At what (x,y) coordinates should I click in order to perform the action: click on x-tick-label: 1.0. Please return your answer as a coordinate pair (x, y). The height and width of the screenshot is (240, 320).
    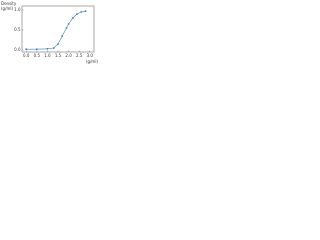
    Looking at the image, I should click on (47, 55).